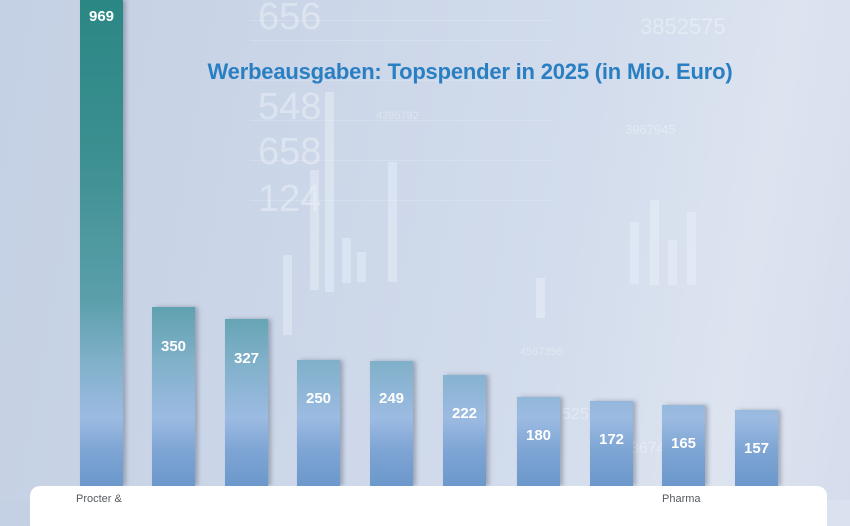  I want to click on category-label-9: Pharma, so click(681, 499).